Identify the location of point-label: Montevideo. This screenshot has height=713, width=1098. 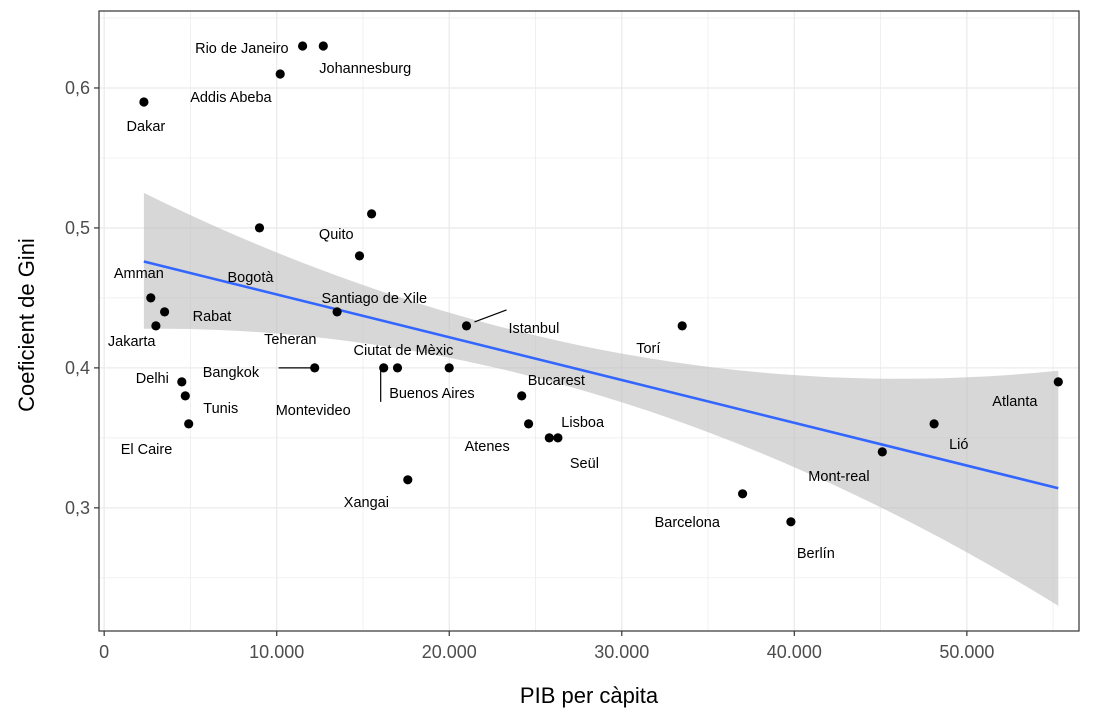
(313, 411).